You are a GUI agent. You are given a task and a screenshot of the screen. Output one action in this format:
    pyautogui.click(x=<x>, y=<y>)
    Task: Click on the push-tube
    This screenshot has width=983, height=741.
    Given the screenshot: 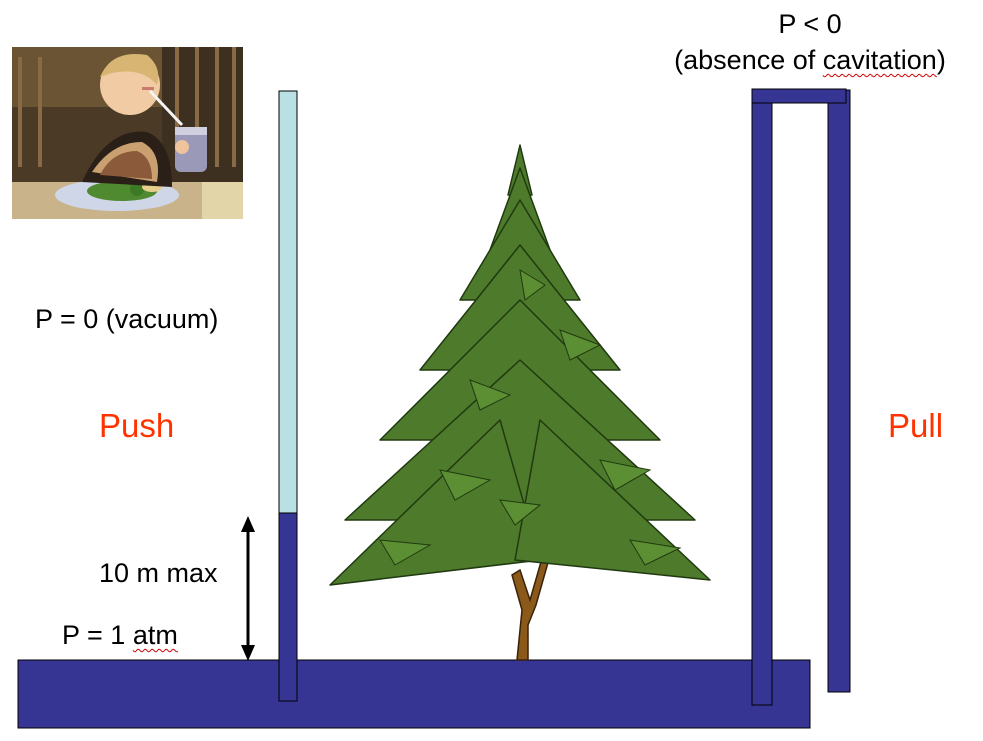 What is the action you would take?
    pyautogui.click(x=288, y=396)
    